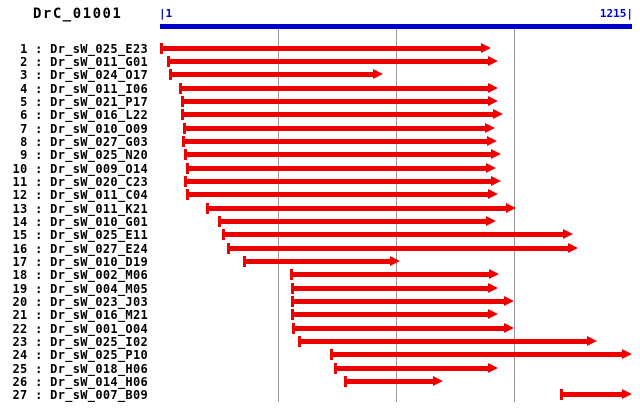 The height and width of the screenshot is (411, 640). I want to click on read-label: 14 : Dr_sW_010_G01, so click(74, 221).